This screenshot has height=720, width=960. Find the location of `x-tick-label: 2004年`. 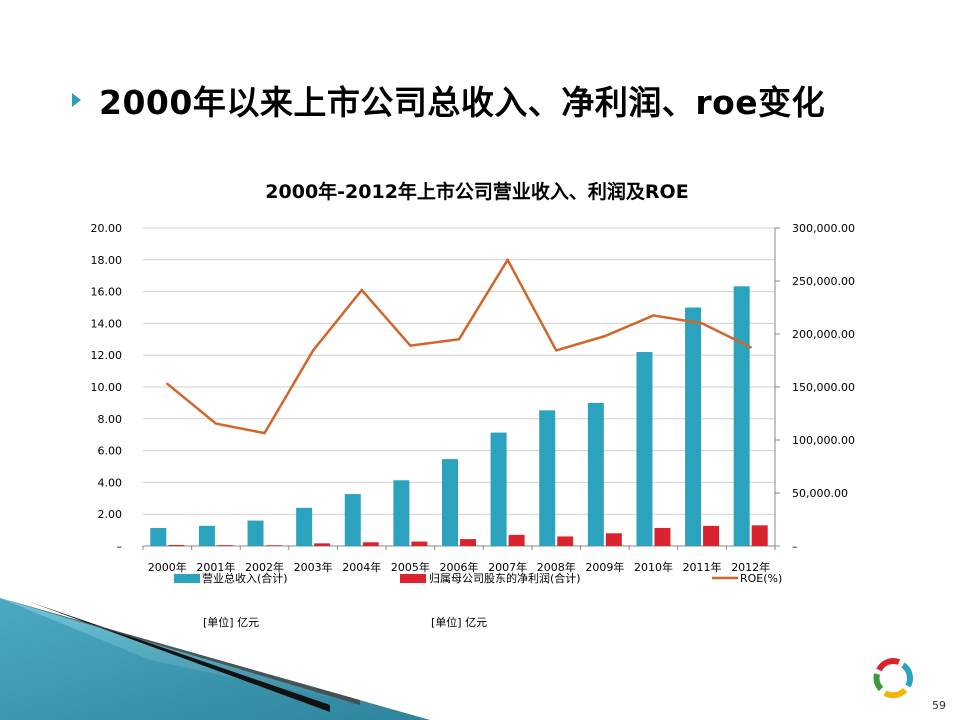

x-tick-label: 2004年 is located at coordinates (361, 567).